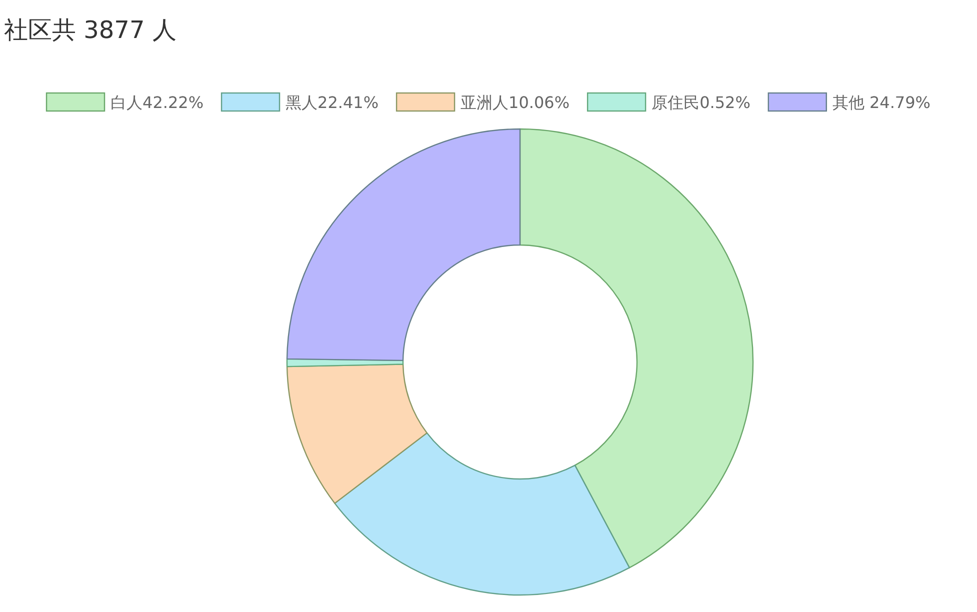  I want to click on chart-title: 社区共 3877 人, so click(90, 30).